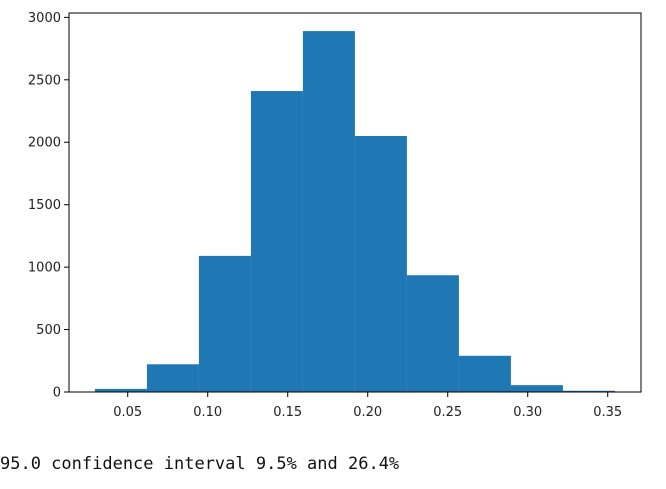  I want to click on y-tick-label: 1500, so click(44, 205).